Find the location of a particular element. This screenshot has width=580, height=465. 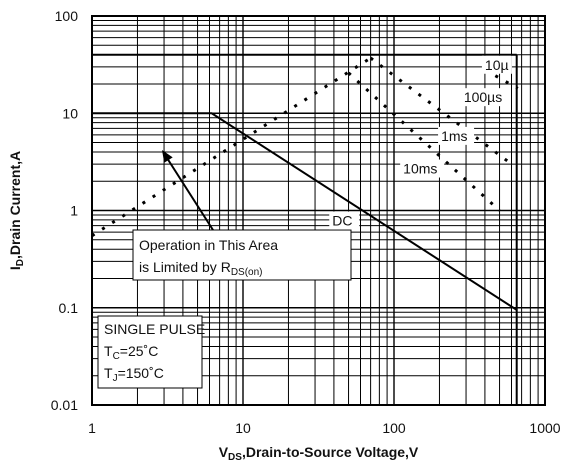

junction-temperature-label: TJ=150˚C is located at coordinates (134, 374).